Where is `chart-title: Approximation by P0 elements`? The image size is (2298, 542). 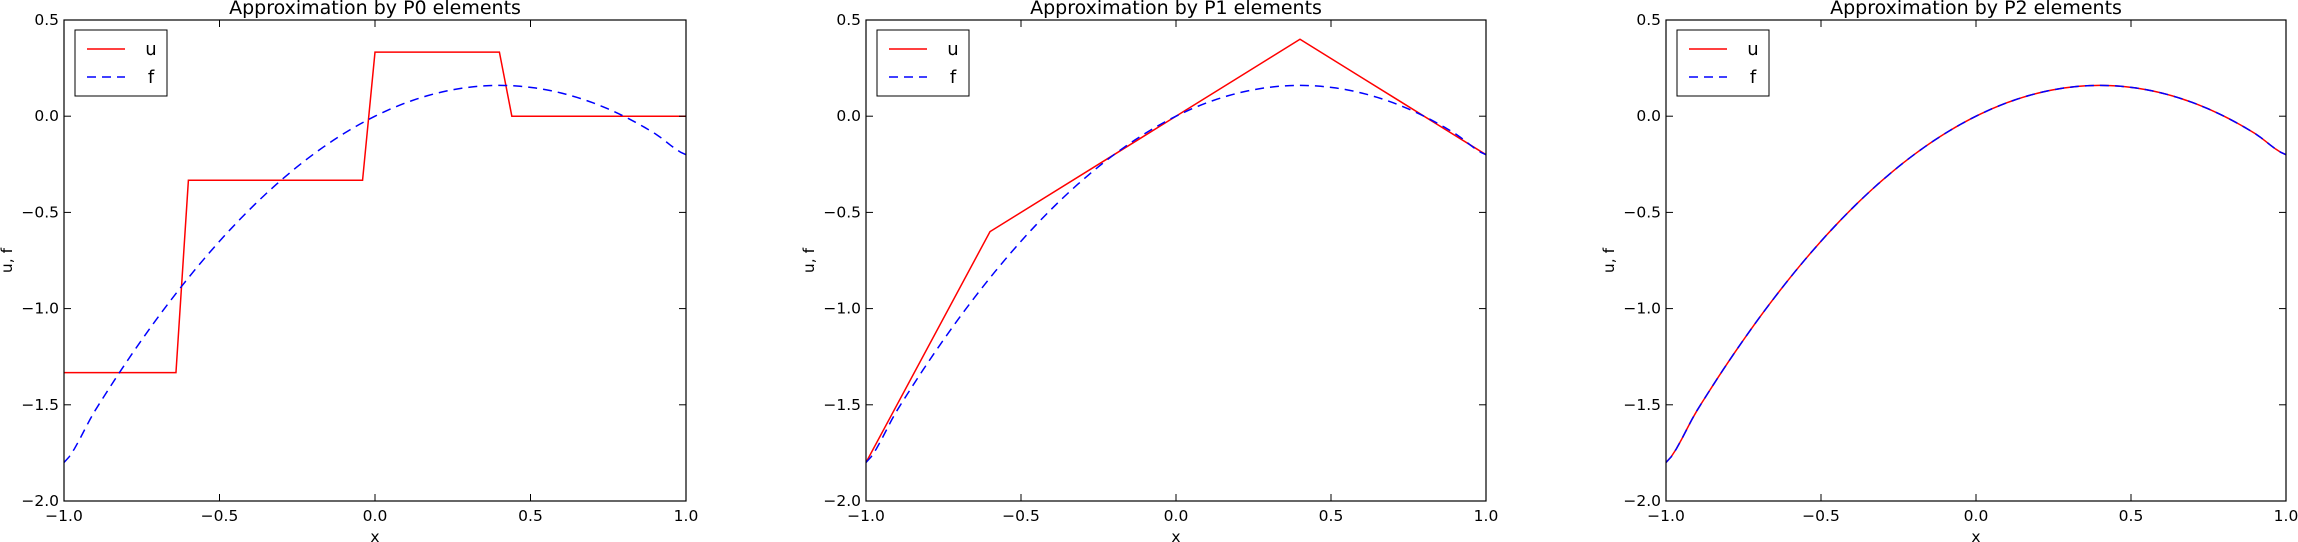
chart-title: Approximation by P0 elements is located at coordinates (375, 9).